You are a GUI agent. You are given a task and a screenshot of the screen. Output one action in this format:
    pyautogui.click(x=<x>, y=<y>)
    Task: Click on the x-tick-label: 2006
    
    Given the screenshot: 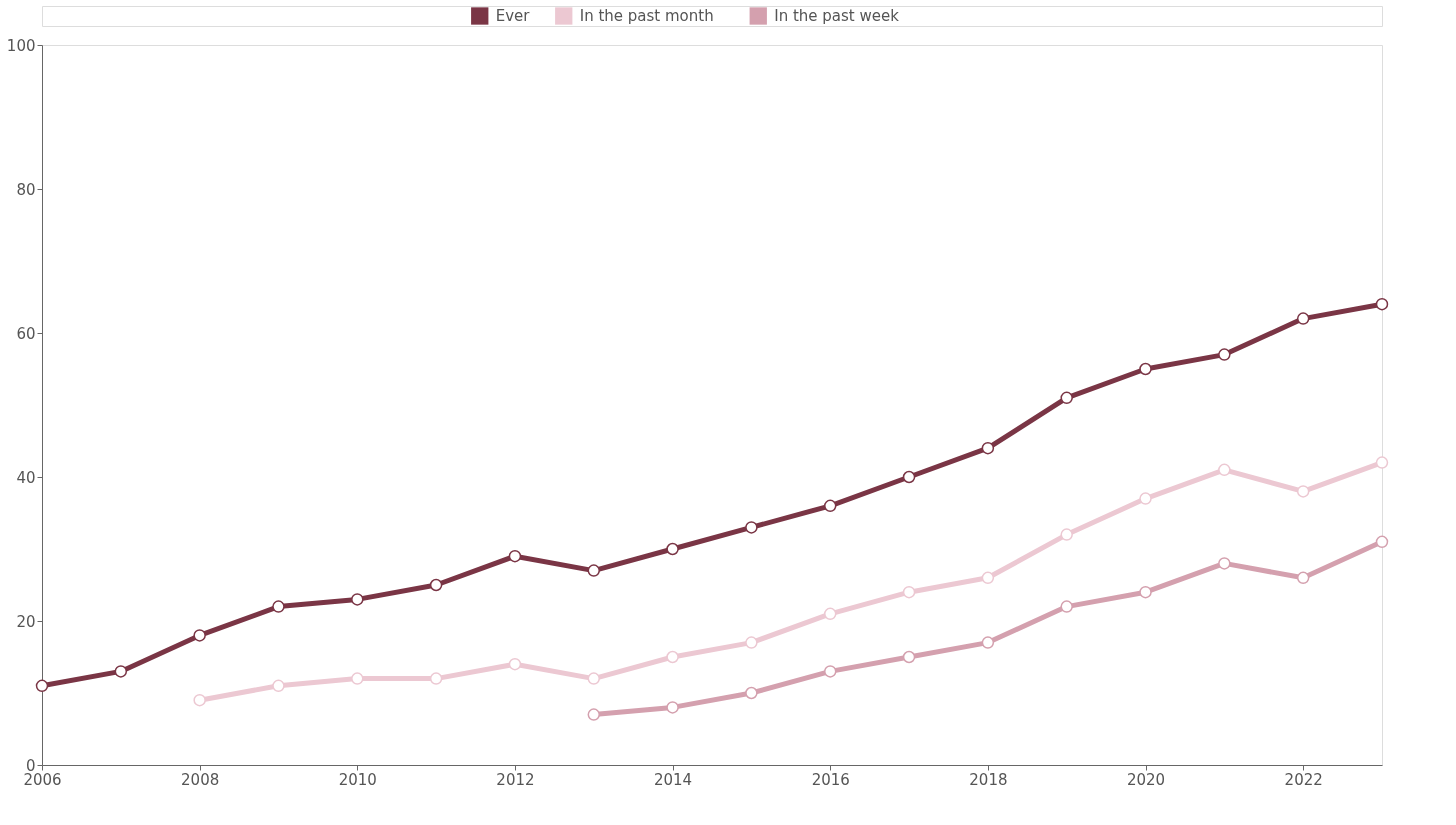 What is the action you would take?
    pyautogui.click(x=42, y=779)
    